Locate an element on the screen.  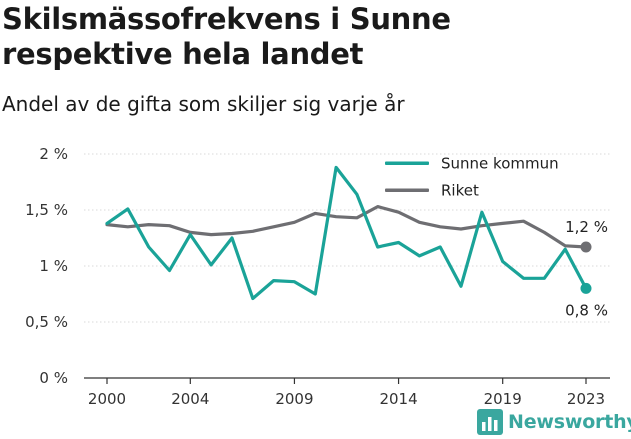
x-tick-label: 2009 is located at coordinates (294, 399).